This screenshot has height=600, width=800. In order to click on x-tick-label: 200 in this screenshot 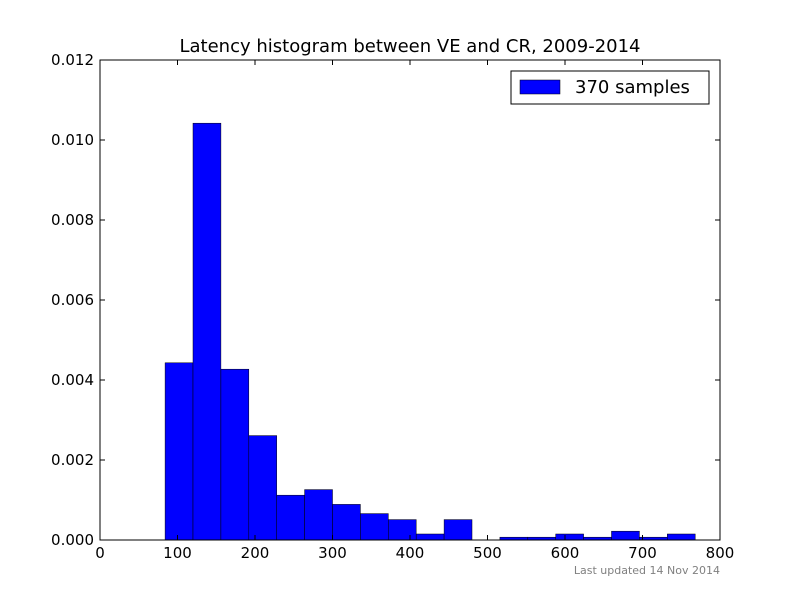, I will do `click(255, 553)`.